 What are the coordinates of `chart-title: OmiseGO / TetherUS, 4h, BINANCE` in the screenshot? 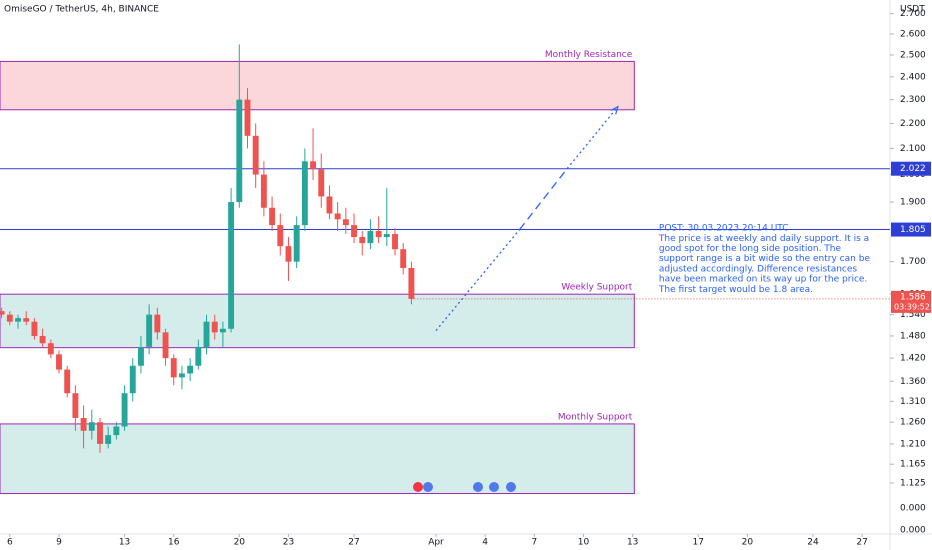 It's located at (81, 10).